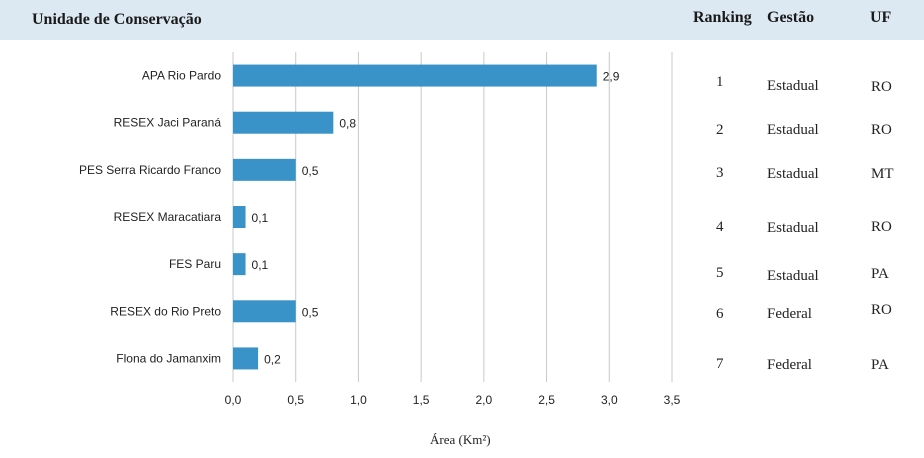 This screenshot has height=458, width=924. What do you see at coordinates (720, 273) in the screenshot?
I see `ranking-cell: 5` at bounding box center [720, 273].